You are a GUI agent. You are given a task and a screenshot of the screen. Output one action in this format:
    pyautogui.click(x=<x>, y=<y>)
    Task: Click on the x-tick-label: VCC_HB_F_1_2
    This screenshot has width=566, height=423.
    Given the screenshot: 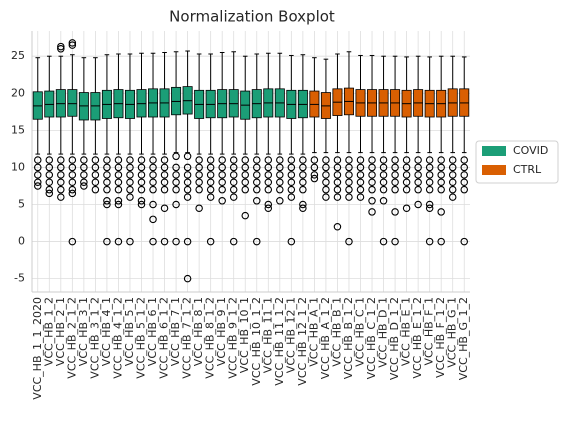 What is the action you would take?
    pyautogui.click(x=440, y=337)
    